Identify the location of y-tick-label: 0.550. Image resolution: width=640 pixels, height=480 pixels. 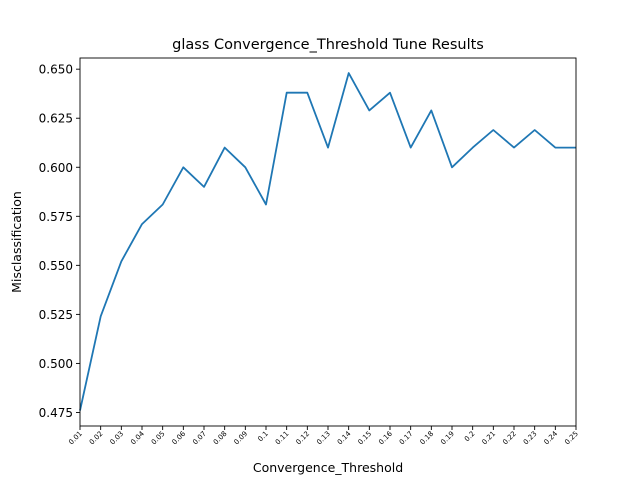
(56, 266).